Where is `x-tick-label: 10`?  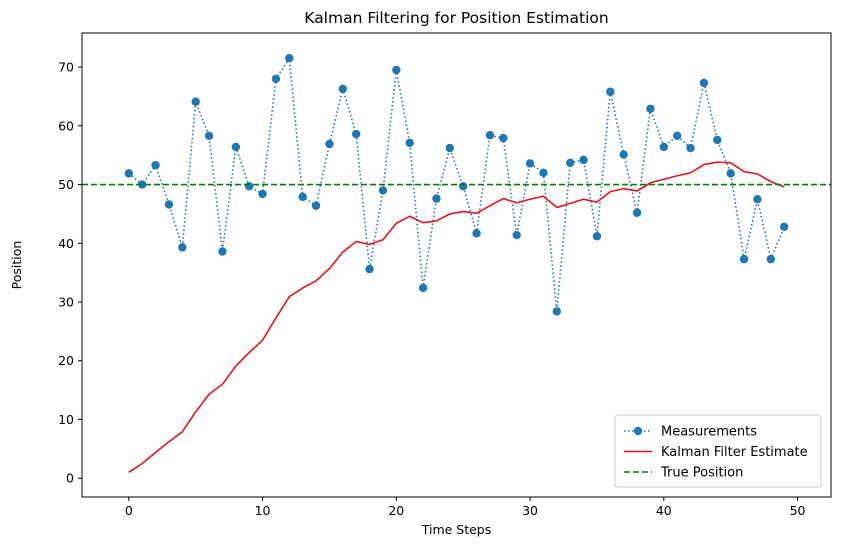 x-tick-label: 10 is located at coordinates (263, 510).